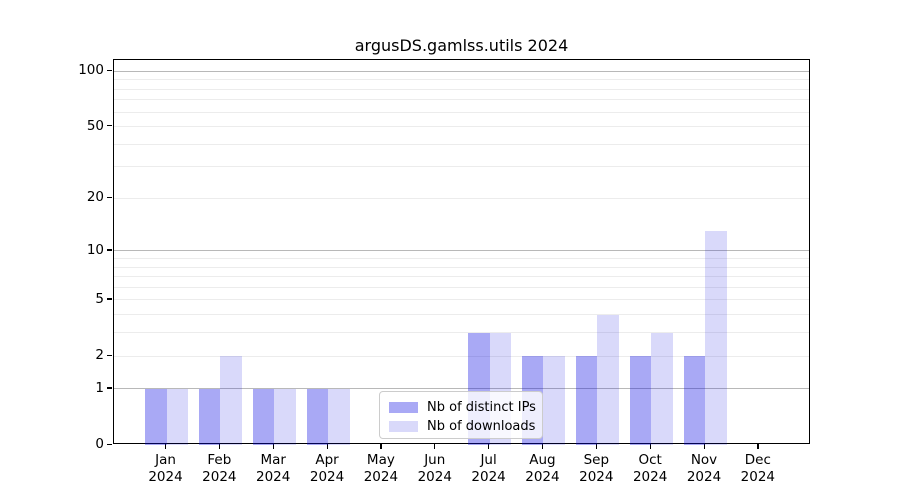  What do you see at coordinates (95, 197) in the screenshot?
I see `y-axis-tick-label: 20` at bounding box center [95, 197].